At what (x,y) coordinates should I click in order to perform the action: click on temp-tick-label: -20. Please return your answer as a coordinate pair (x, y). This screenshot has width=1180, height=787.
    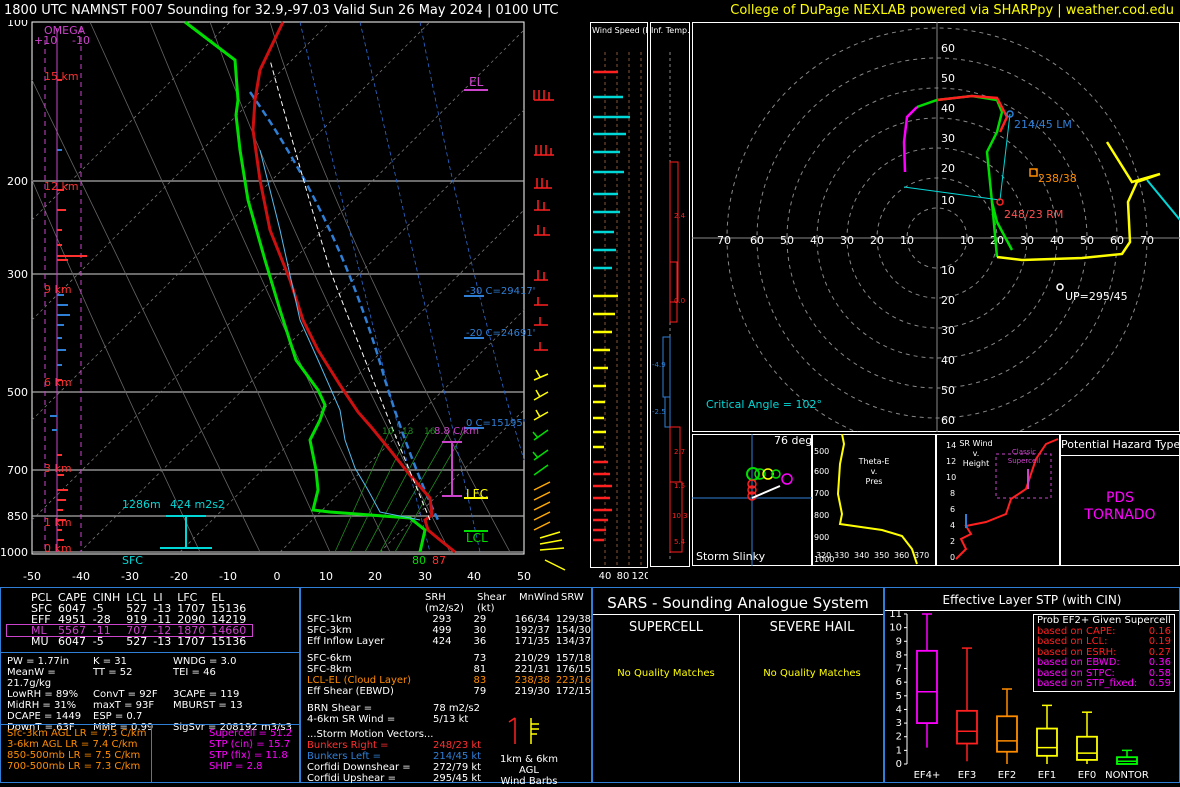
    Looking at the image, I should click on (179, 576).